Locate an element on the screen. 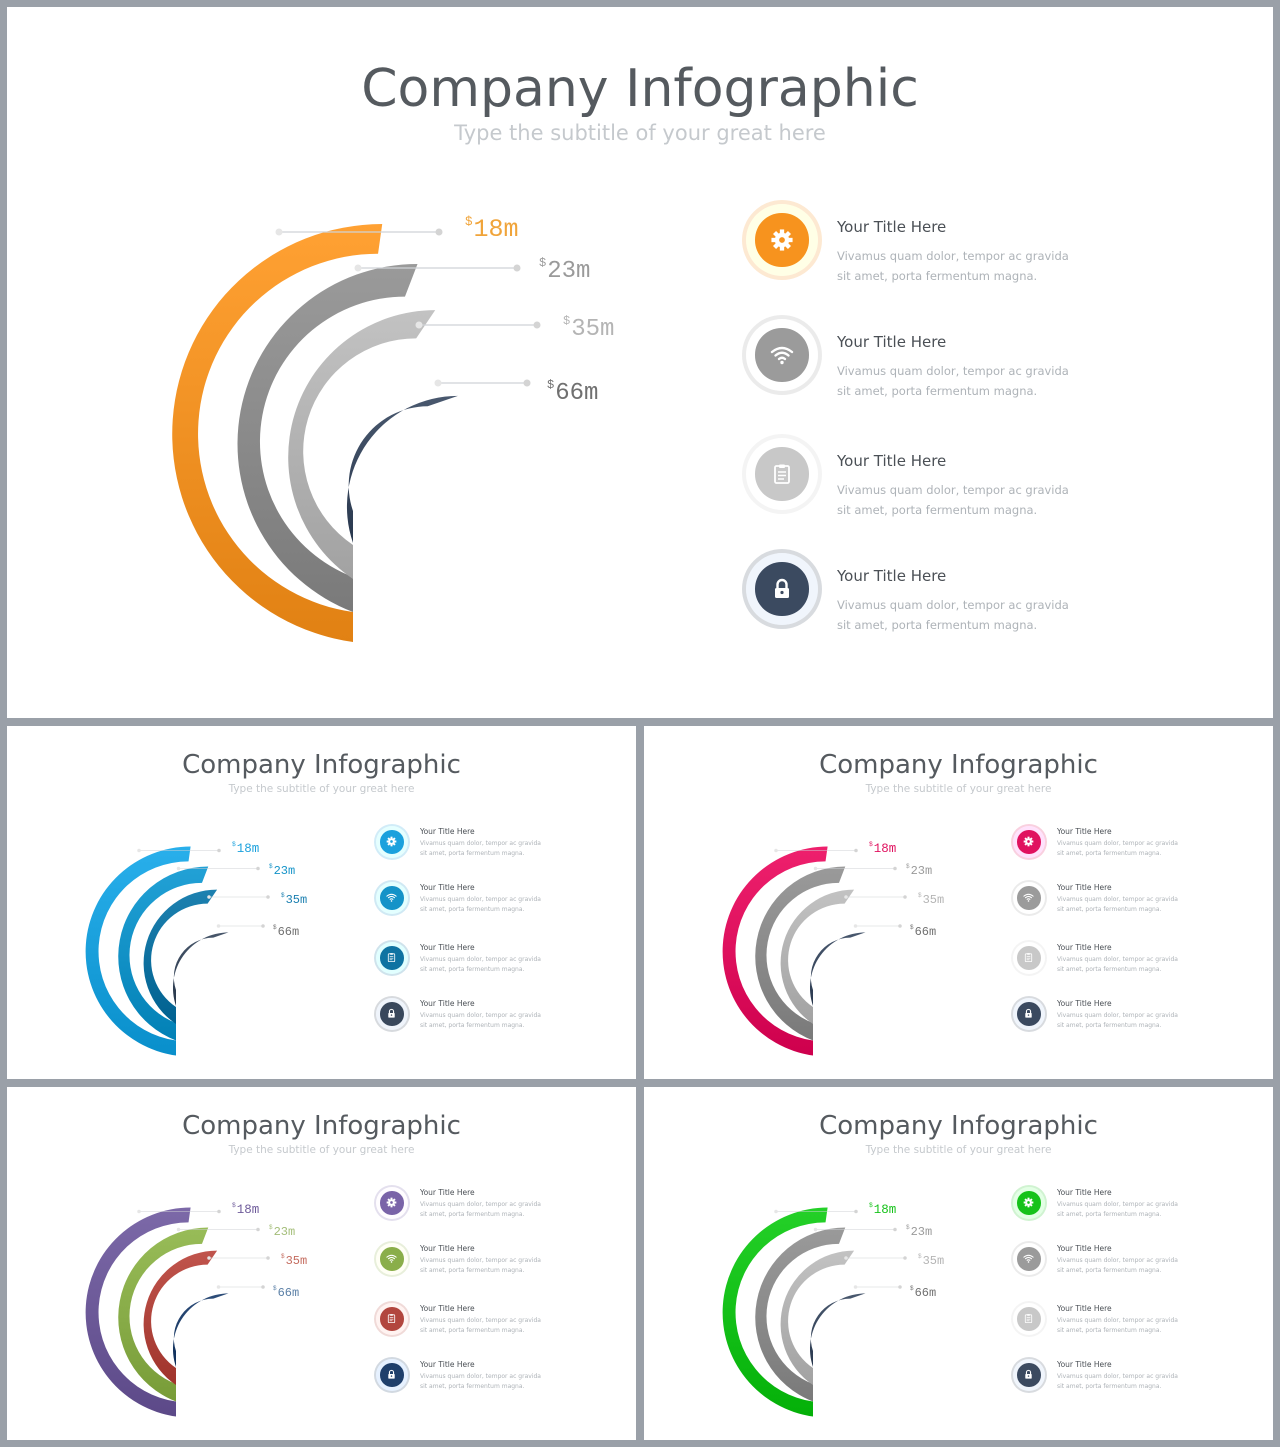 This screenshot has width=1280, height=1447. ring-chart is located at coordinates (356, 433).